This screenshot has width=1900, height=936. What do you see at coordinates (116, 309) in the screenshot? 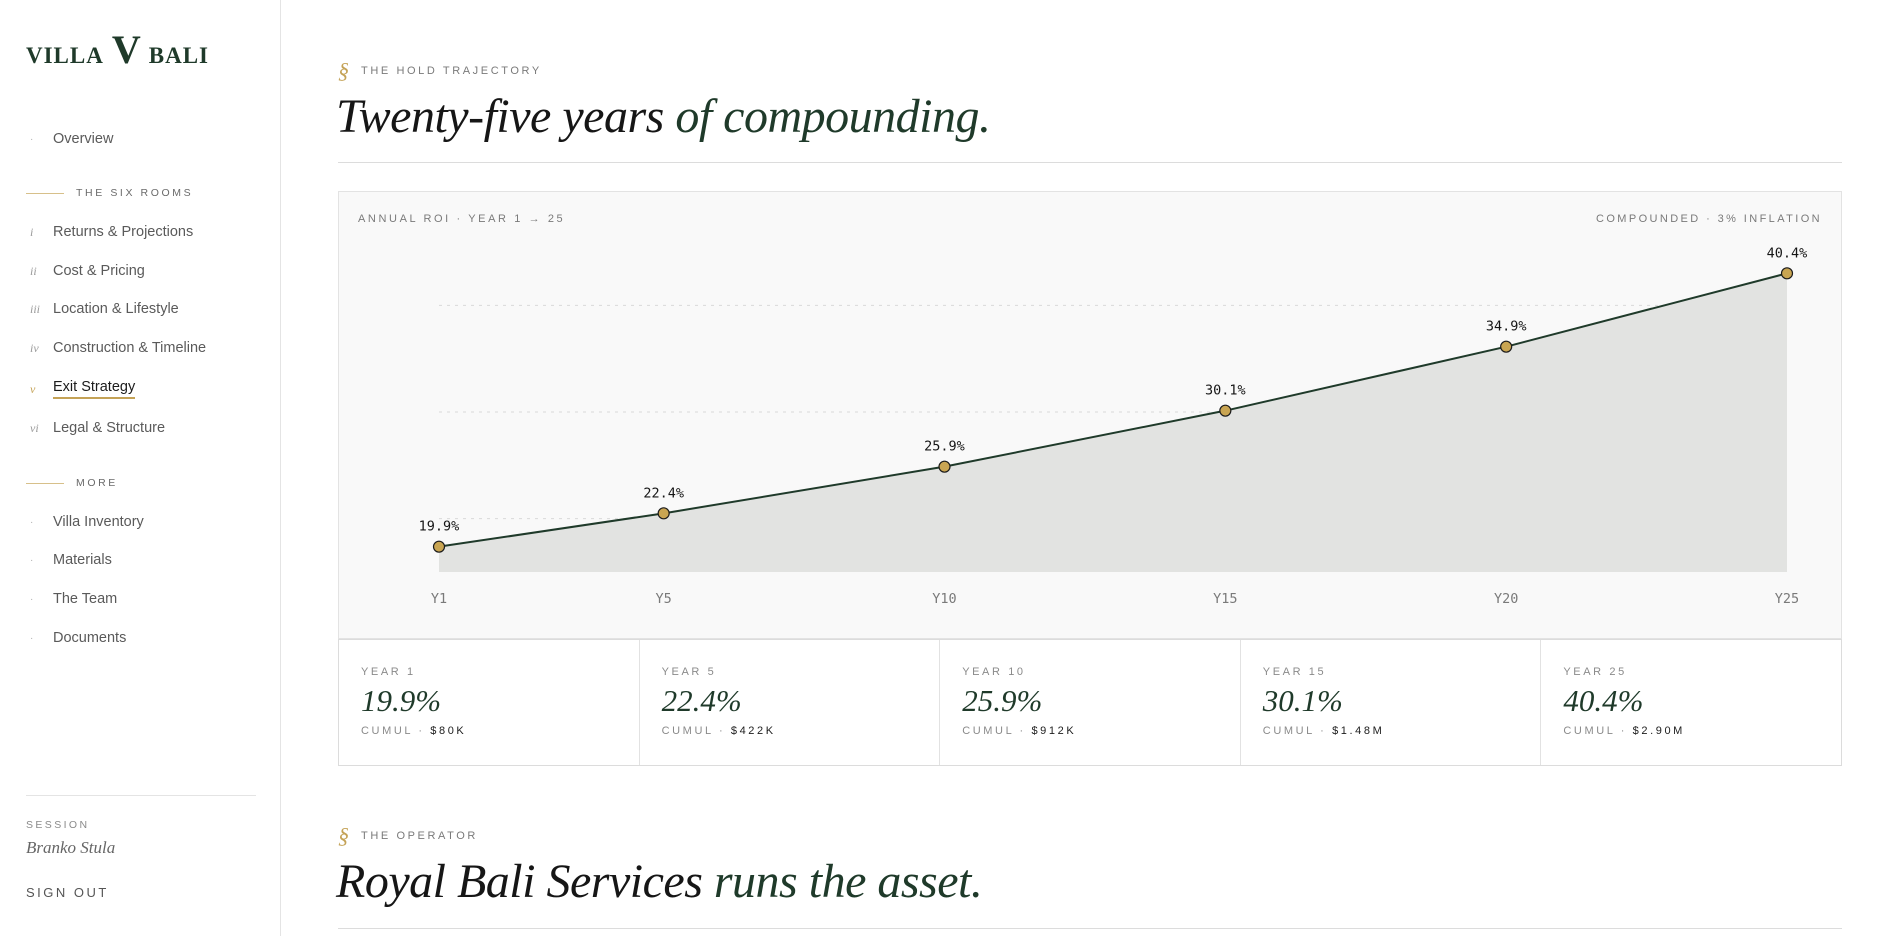
I see `nav-label: Location & Lifestyle` at bounding box center [116, 309].